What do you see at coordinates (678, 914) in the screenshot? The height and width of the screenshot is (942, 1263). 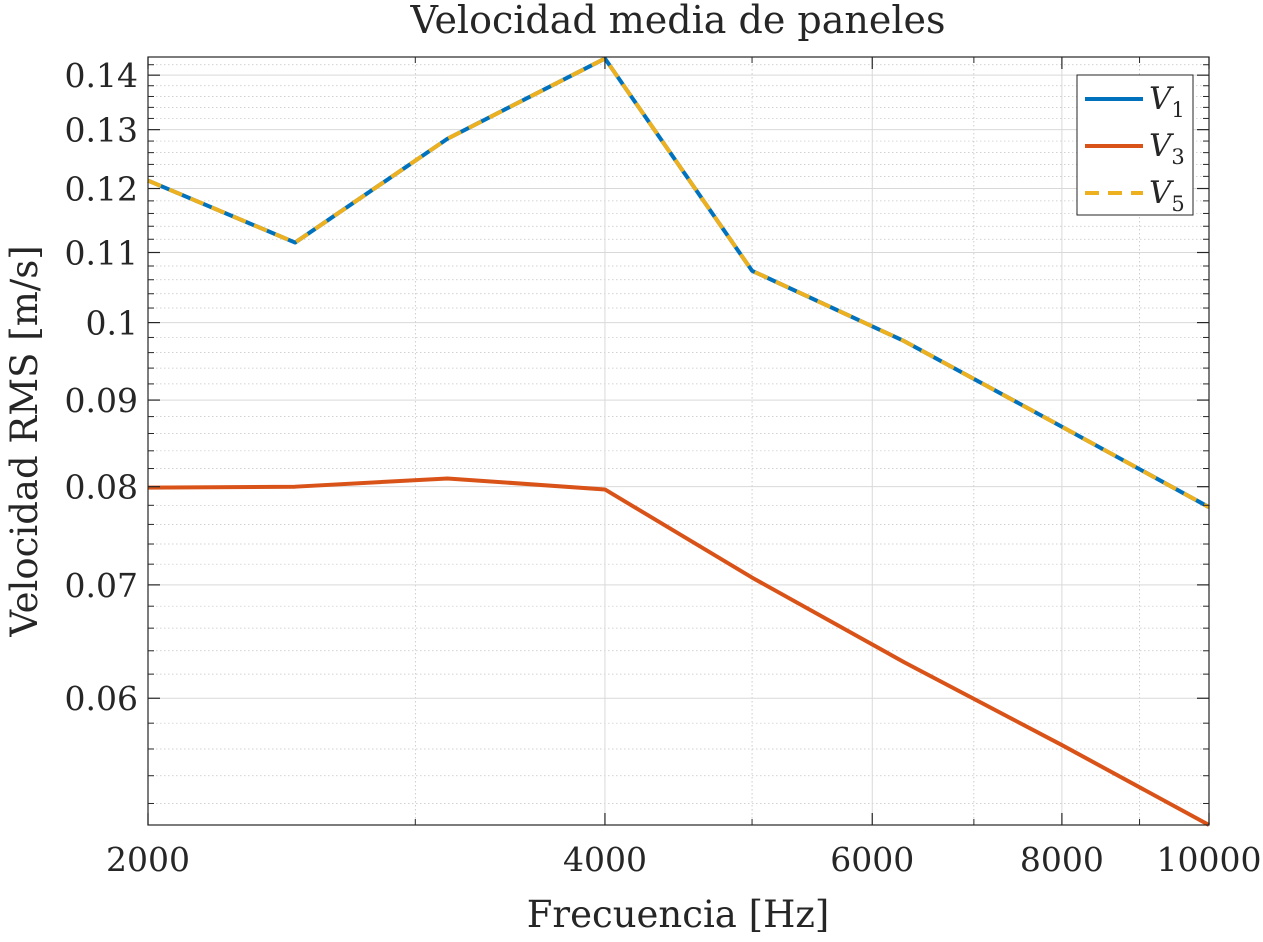 I see `x-axis-label: Frecuencia [Hz]` at bounding box center [678, 914].